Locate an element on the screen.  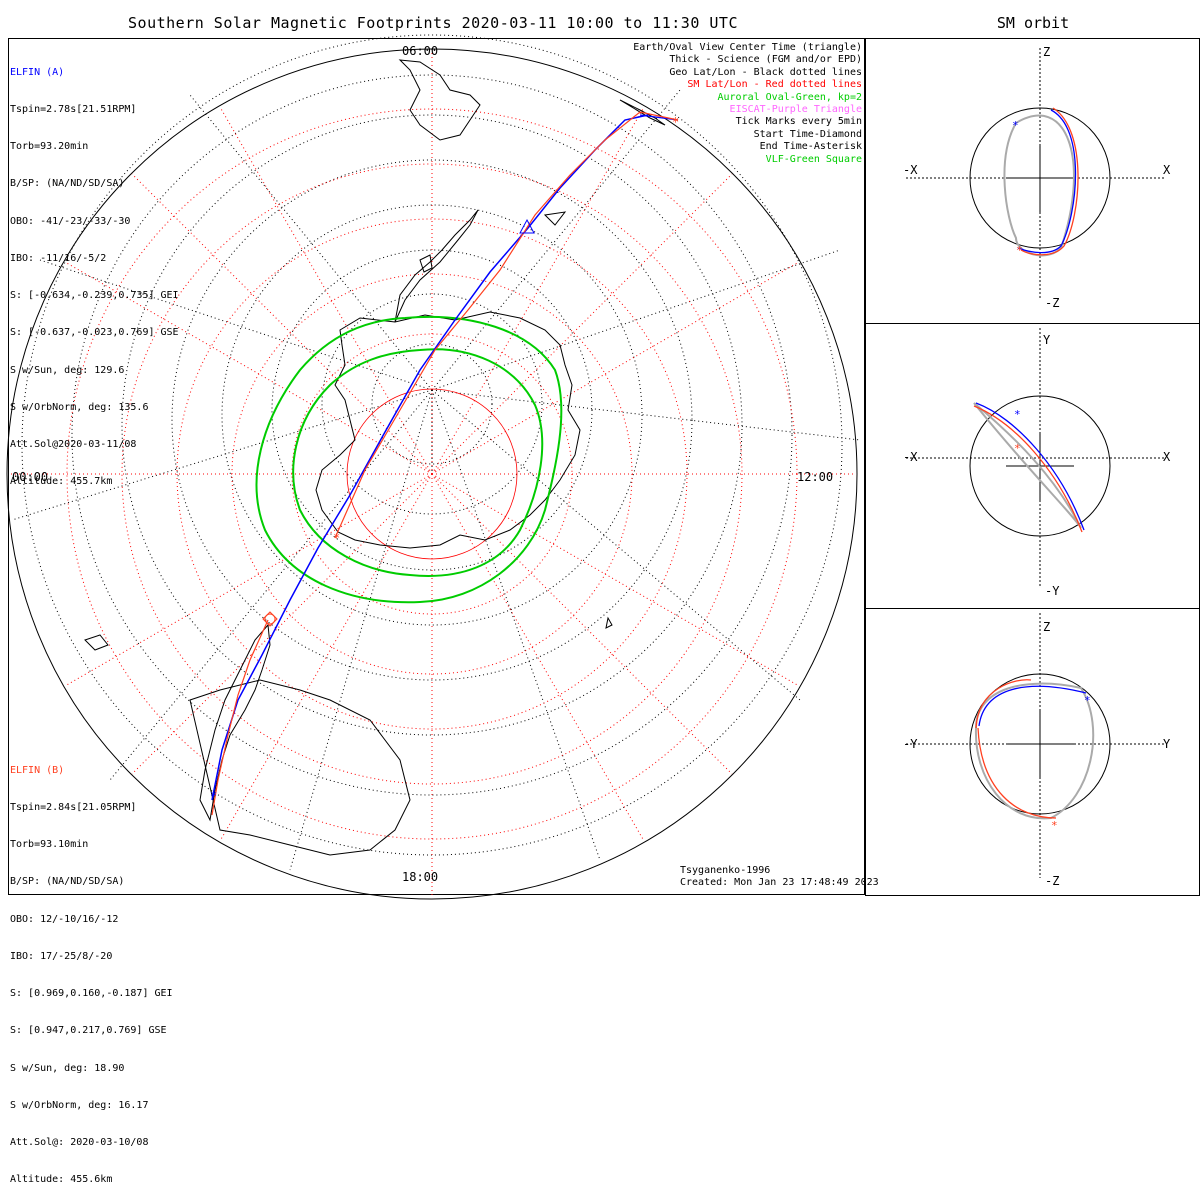
elfin-a-line: S: [-0.637,-0.023,0.769] GSE is located at coordinates (94, 333).